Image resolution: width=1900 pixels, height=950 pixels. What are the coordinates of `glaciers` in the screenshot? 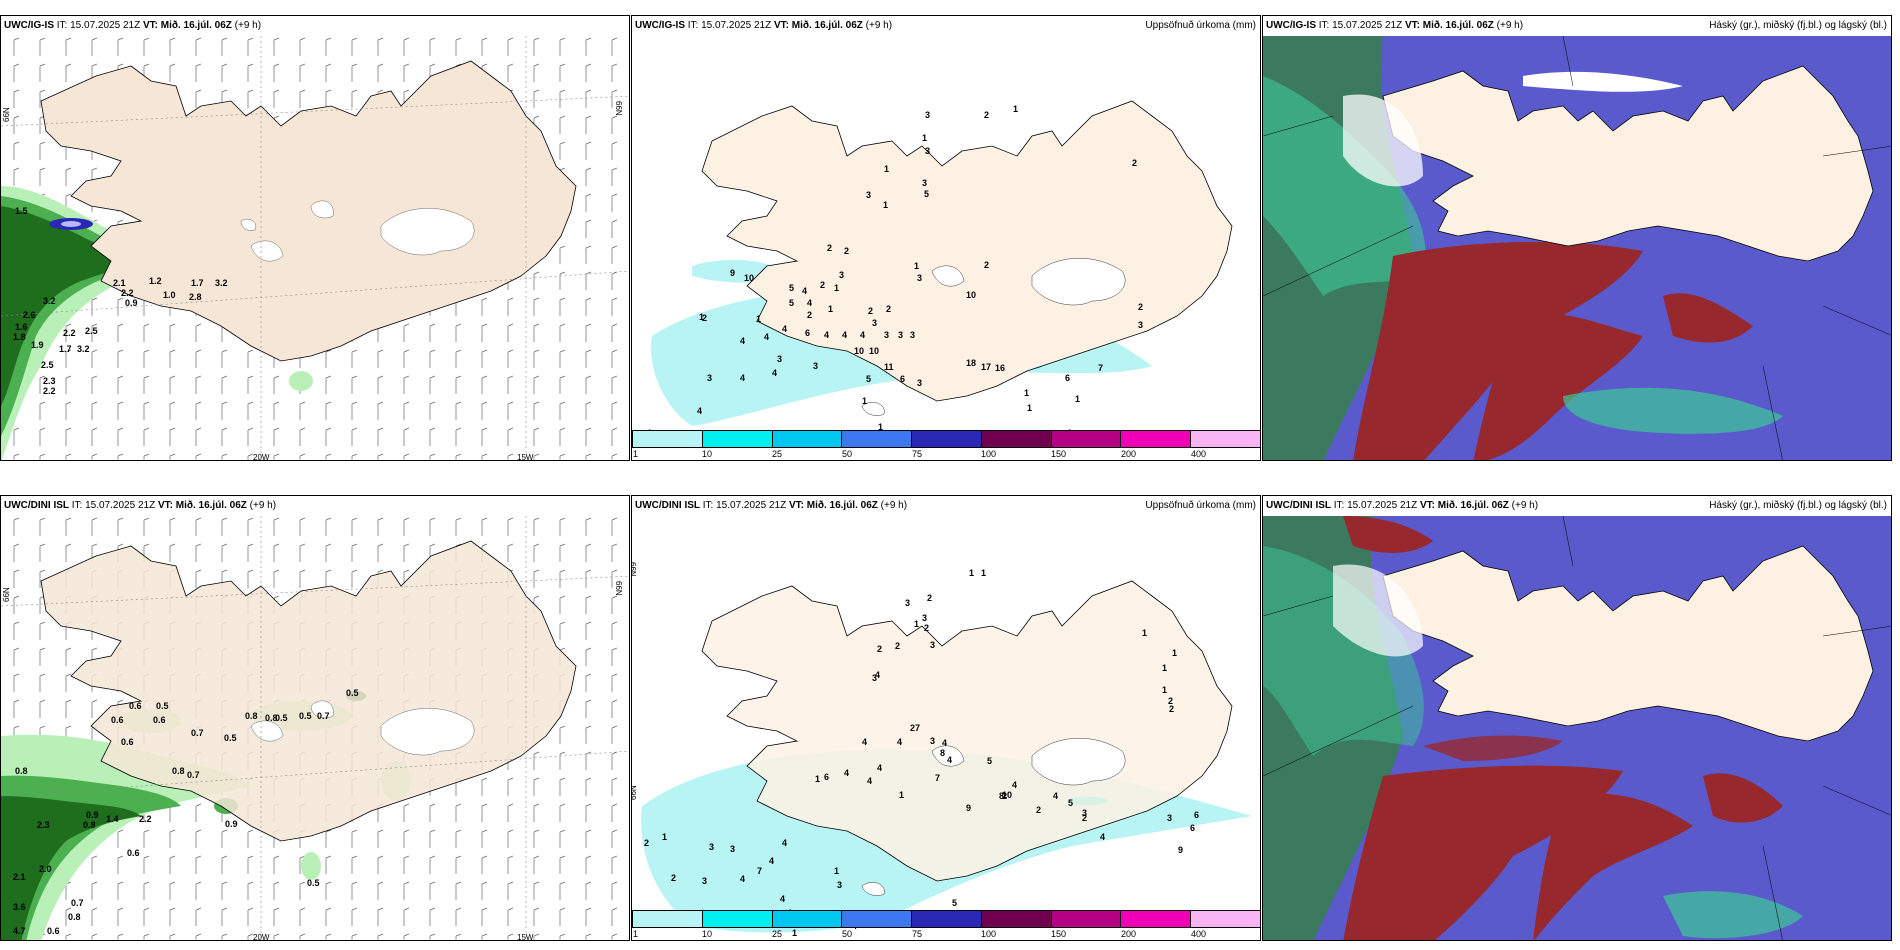 It's located at (993, 817).